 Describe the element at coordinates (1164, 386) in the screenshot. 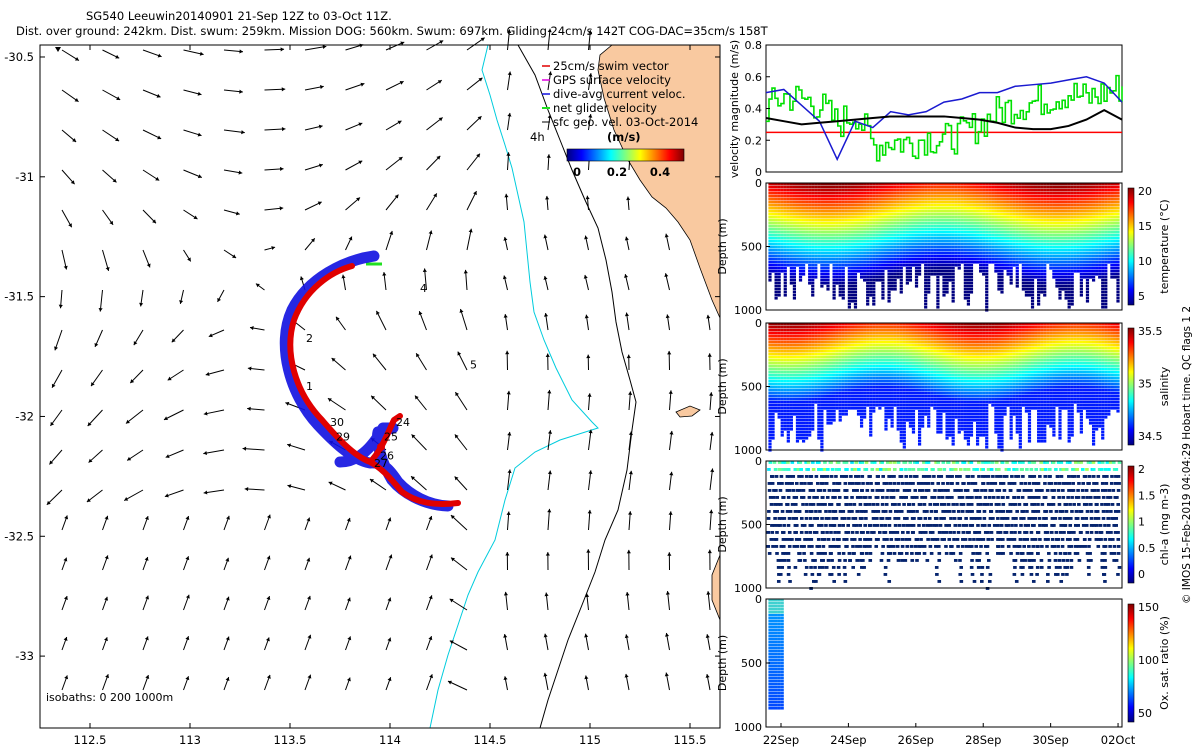

I see `profile-salinity-cblabel: salinity` at that location.